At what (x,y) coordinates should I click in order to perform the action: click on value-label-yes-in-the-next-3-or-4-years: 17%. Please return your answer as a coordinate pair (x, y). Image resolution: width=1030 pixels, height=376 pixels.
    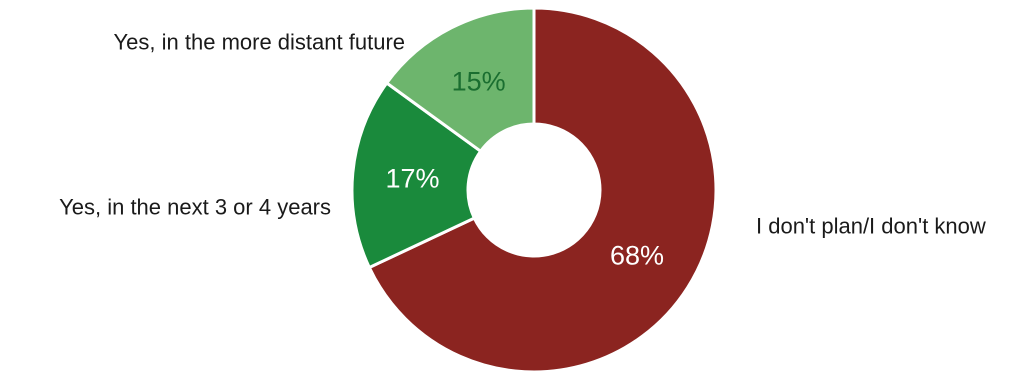
    Looking at the image, I should click on (413, 179).